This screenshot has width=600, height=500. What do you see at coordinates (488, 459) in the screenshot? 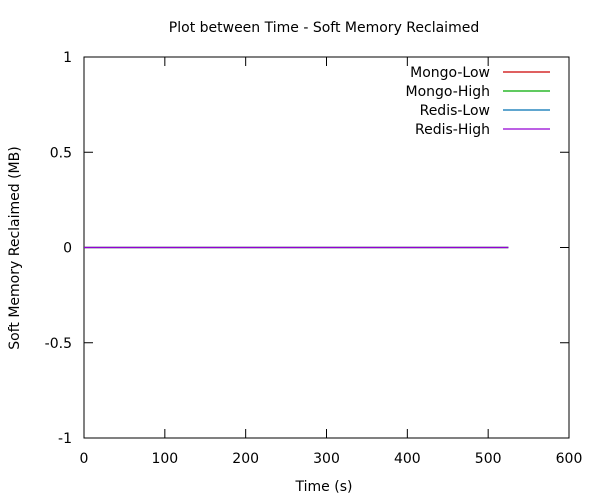
I see `x-tick-label: 500` at bounding box center [488, 459].